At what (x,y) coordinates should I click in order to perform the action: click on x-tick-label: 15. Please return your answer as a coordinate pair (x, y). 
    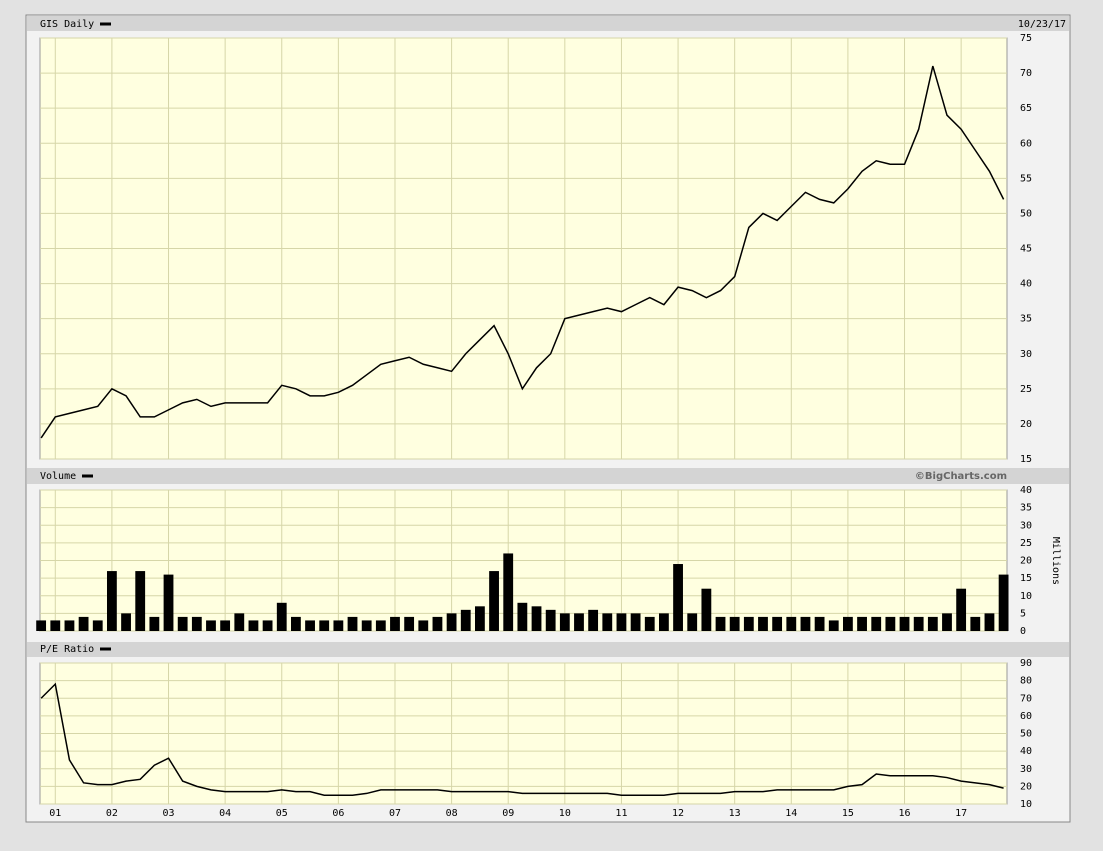
    Looking at the image, I should click on (848, 813).